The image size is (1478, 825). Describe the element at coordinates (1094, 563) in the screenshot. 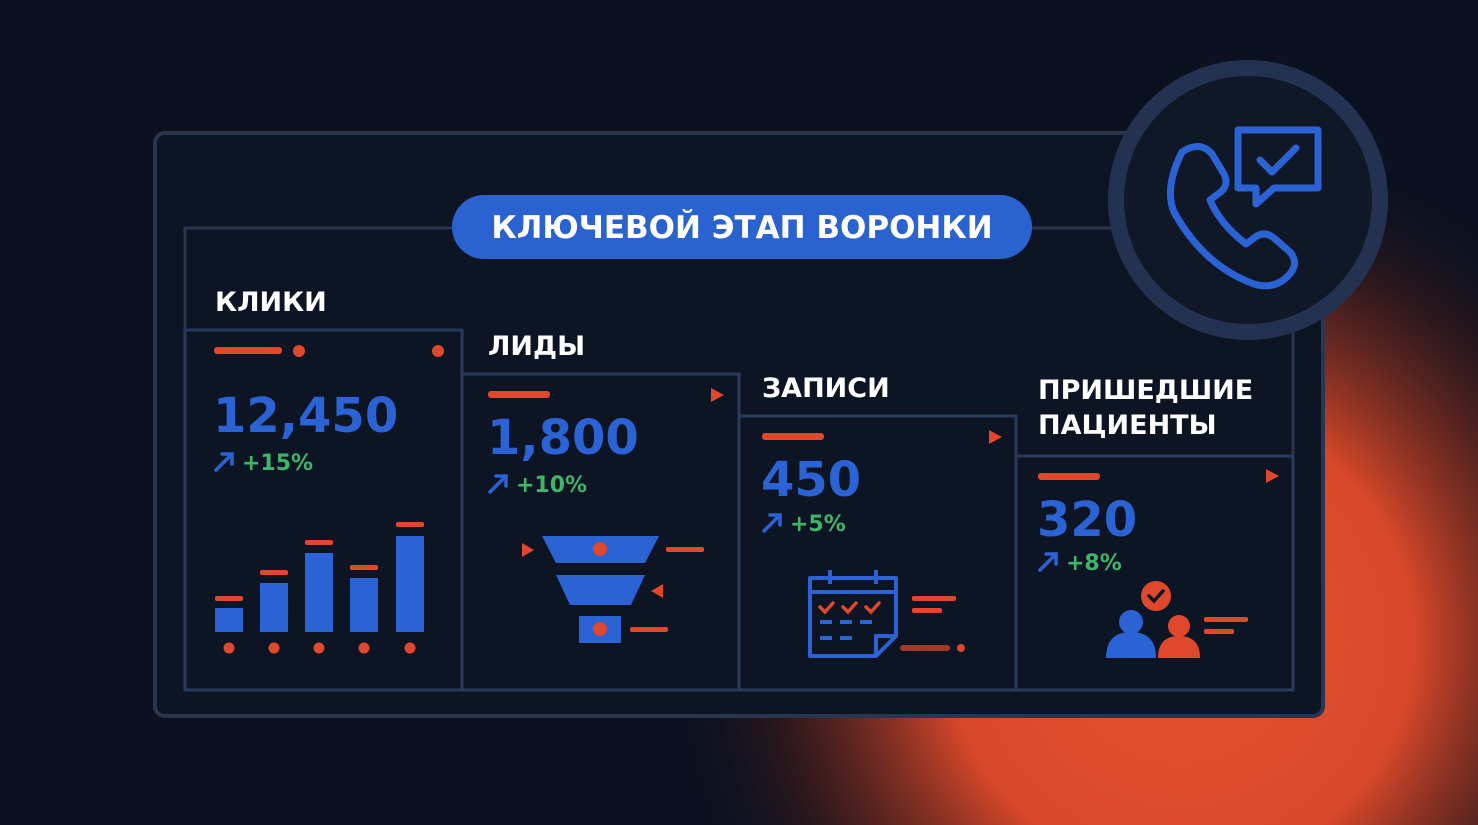

I see `stage-change: +8%` at that location.